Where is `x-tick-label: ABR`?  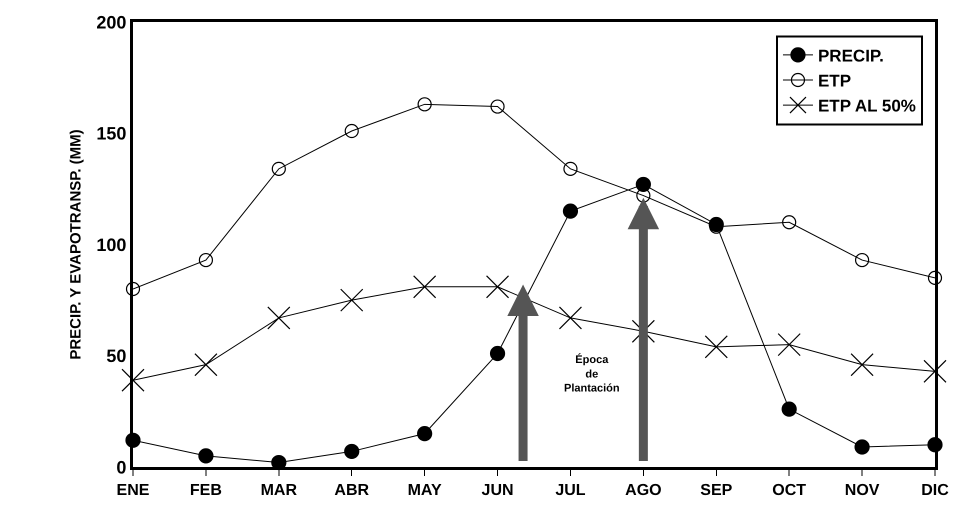 x-tick-label: ABR is located at coordinates (352, 491).